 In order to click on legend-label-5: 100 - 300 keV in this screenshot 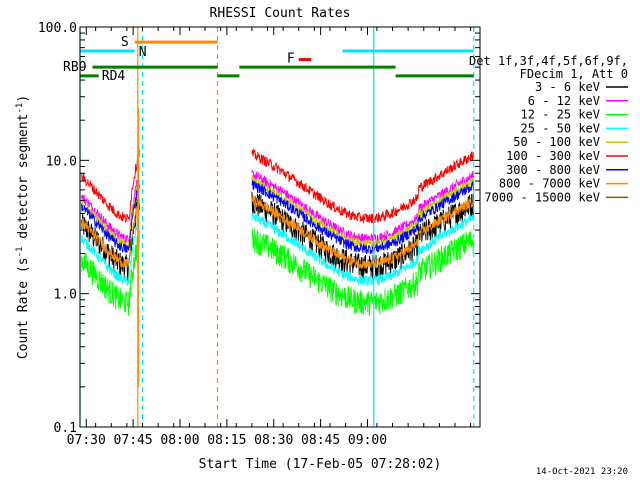, I will do `click(553, 156)`.